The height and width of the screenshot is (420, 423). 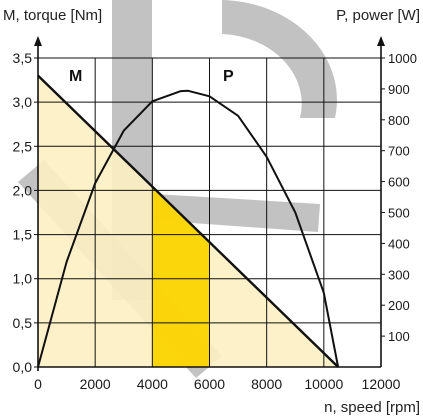 What do you see at coordinates (399, 151) in the screenshot?
I see `y-right-tick-label: 700` at bounding box center [399, 151].